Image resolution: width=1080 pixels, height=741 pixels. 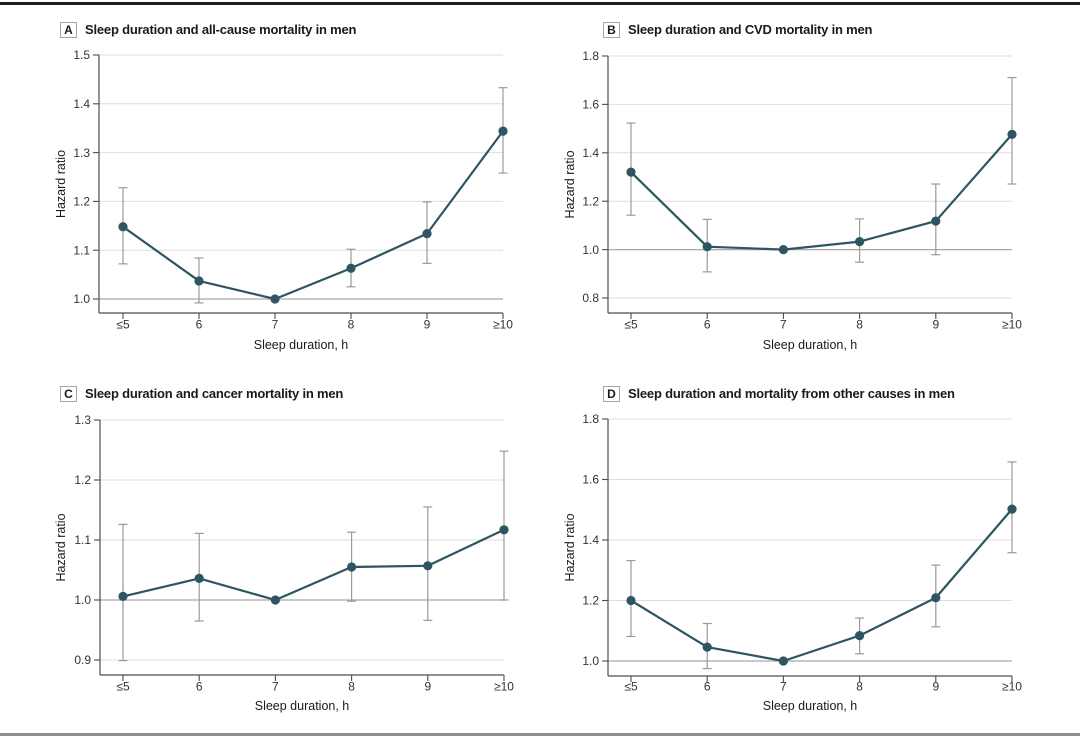 I want to click on y-tick-label: 1.5, so click(x=81, y=55).